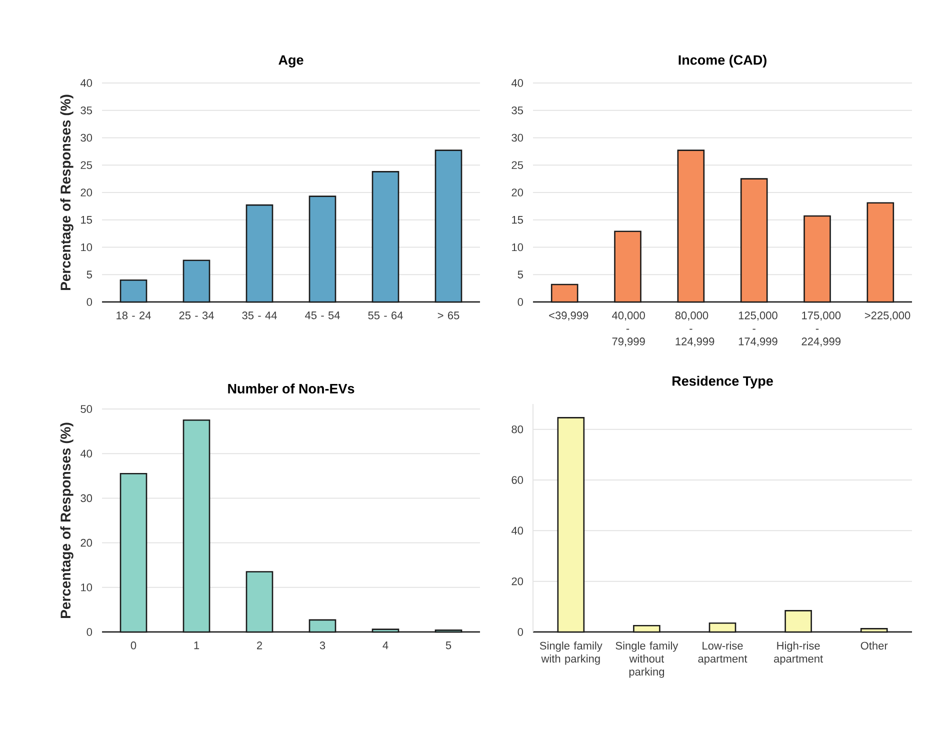 The width and height of the screenshot is (948, 733). What do you see at coordinates (518, 480) in the screenshot?
I see `y-tick-label: 60` at bounding box center [518, 480].